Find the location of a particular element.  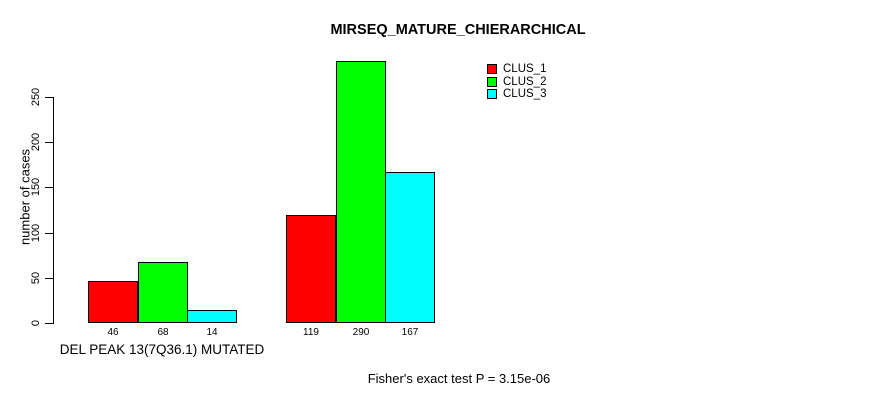

legend: CLUS_1 CLUS_2 CLUS_3 is located at coordinates (516, 82).